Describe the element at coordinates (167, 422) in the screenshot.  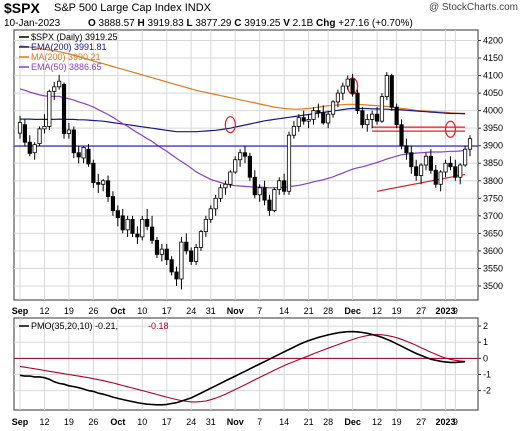
I see `x-tick-label: 17` at that location.